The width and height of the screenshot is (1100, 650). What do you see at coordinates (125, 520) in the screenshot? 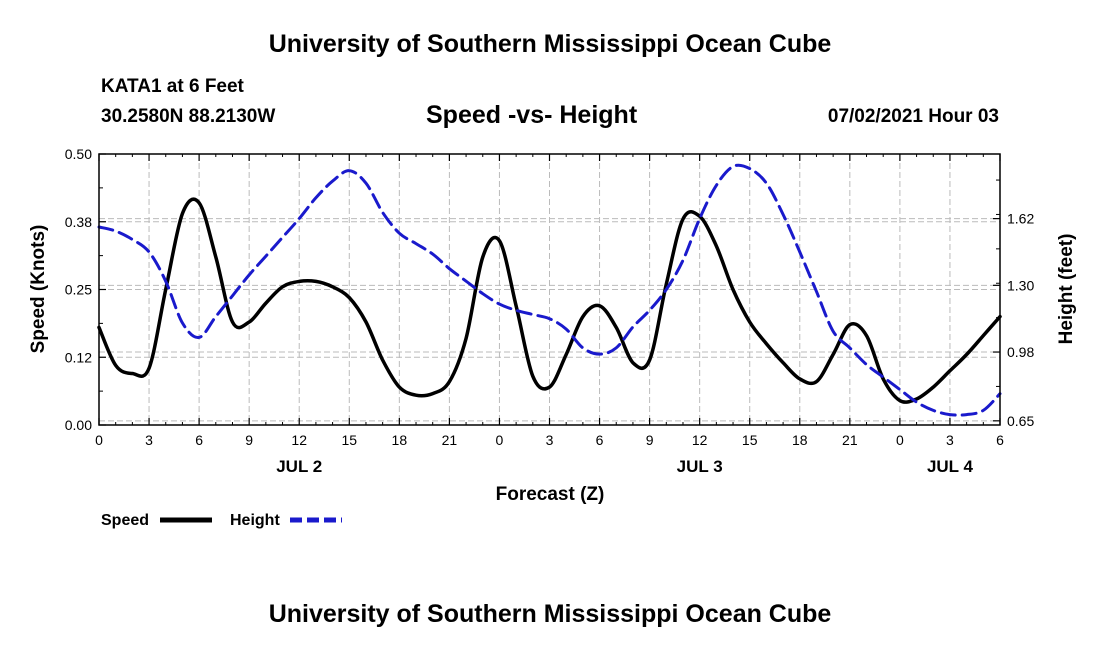
I see `legend-label-speed: Speed` at bounding box center [125, 520].